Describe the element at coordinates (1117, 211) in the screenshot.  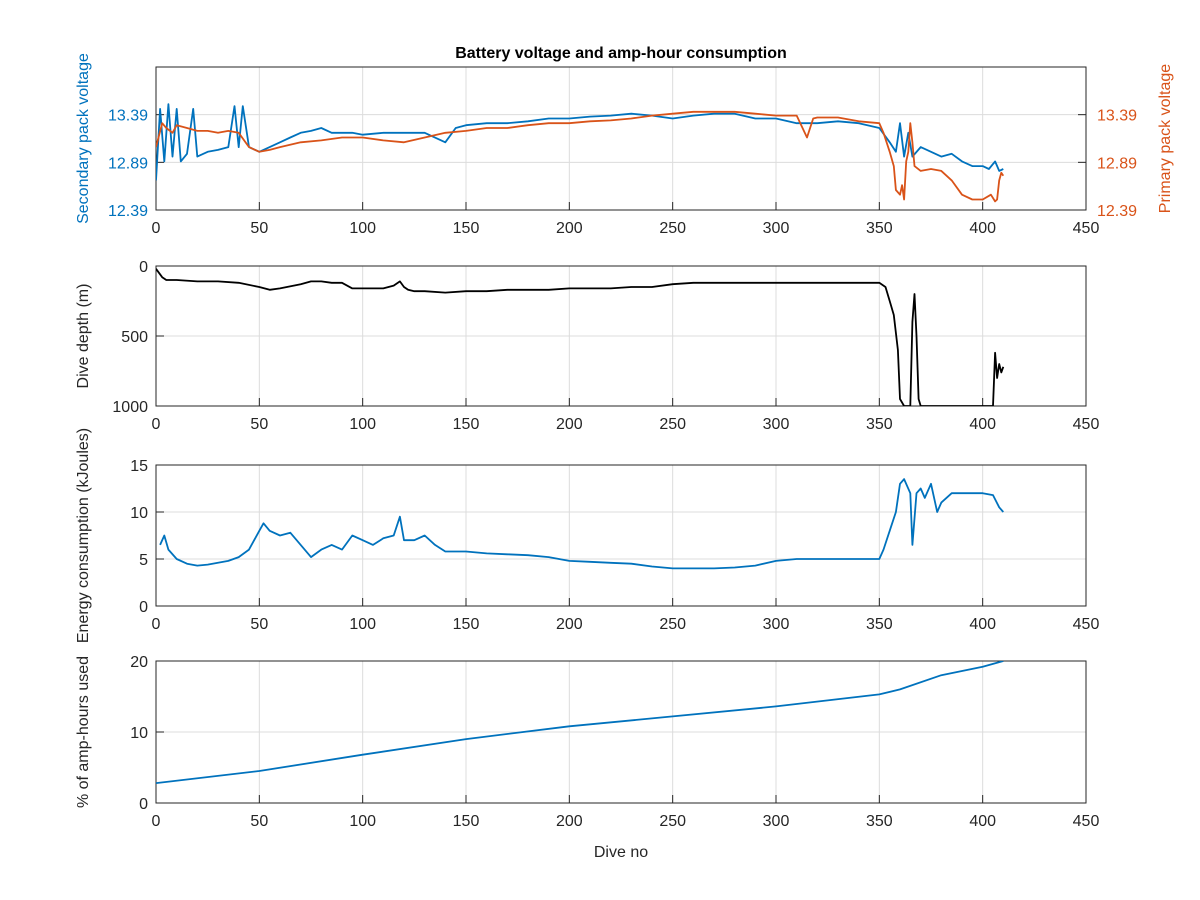
I see `y-right-tick-label: 12.39` at that location.